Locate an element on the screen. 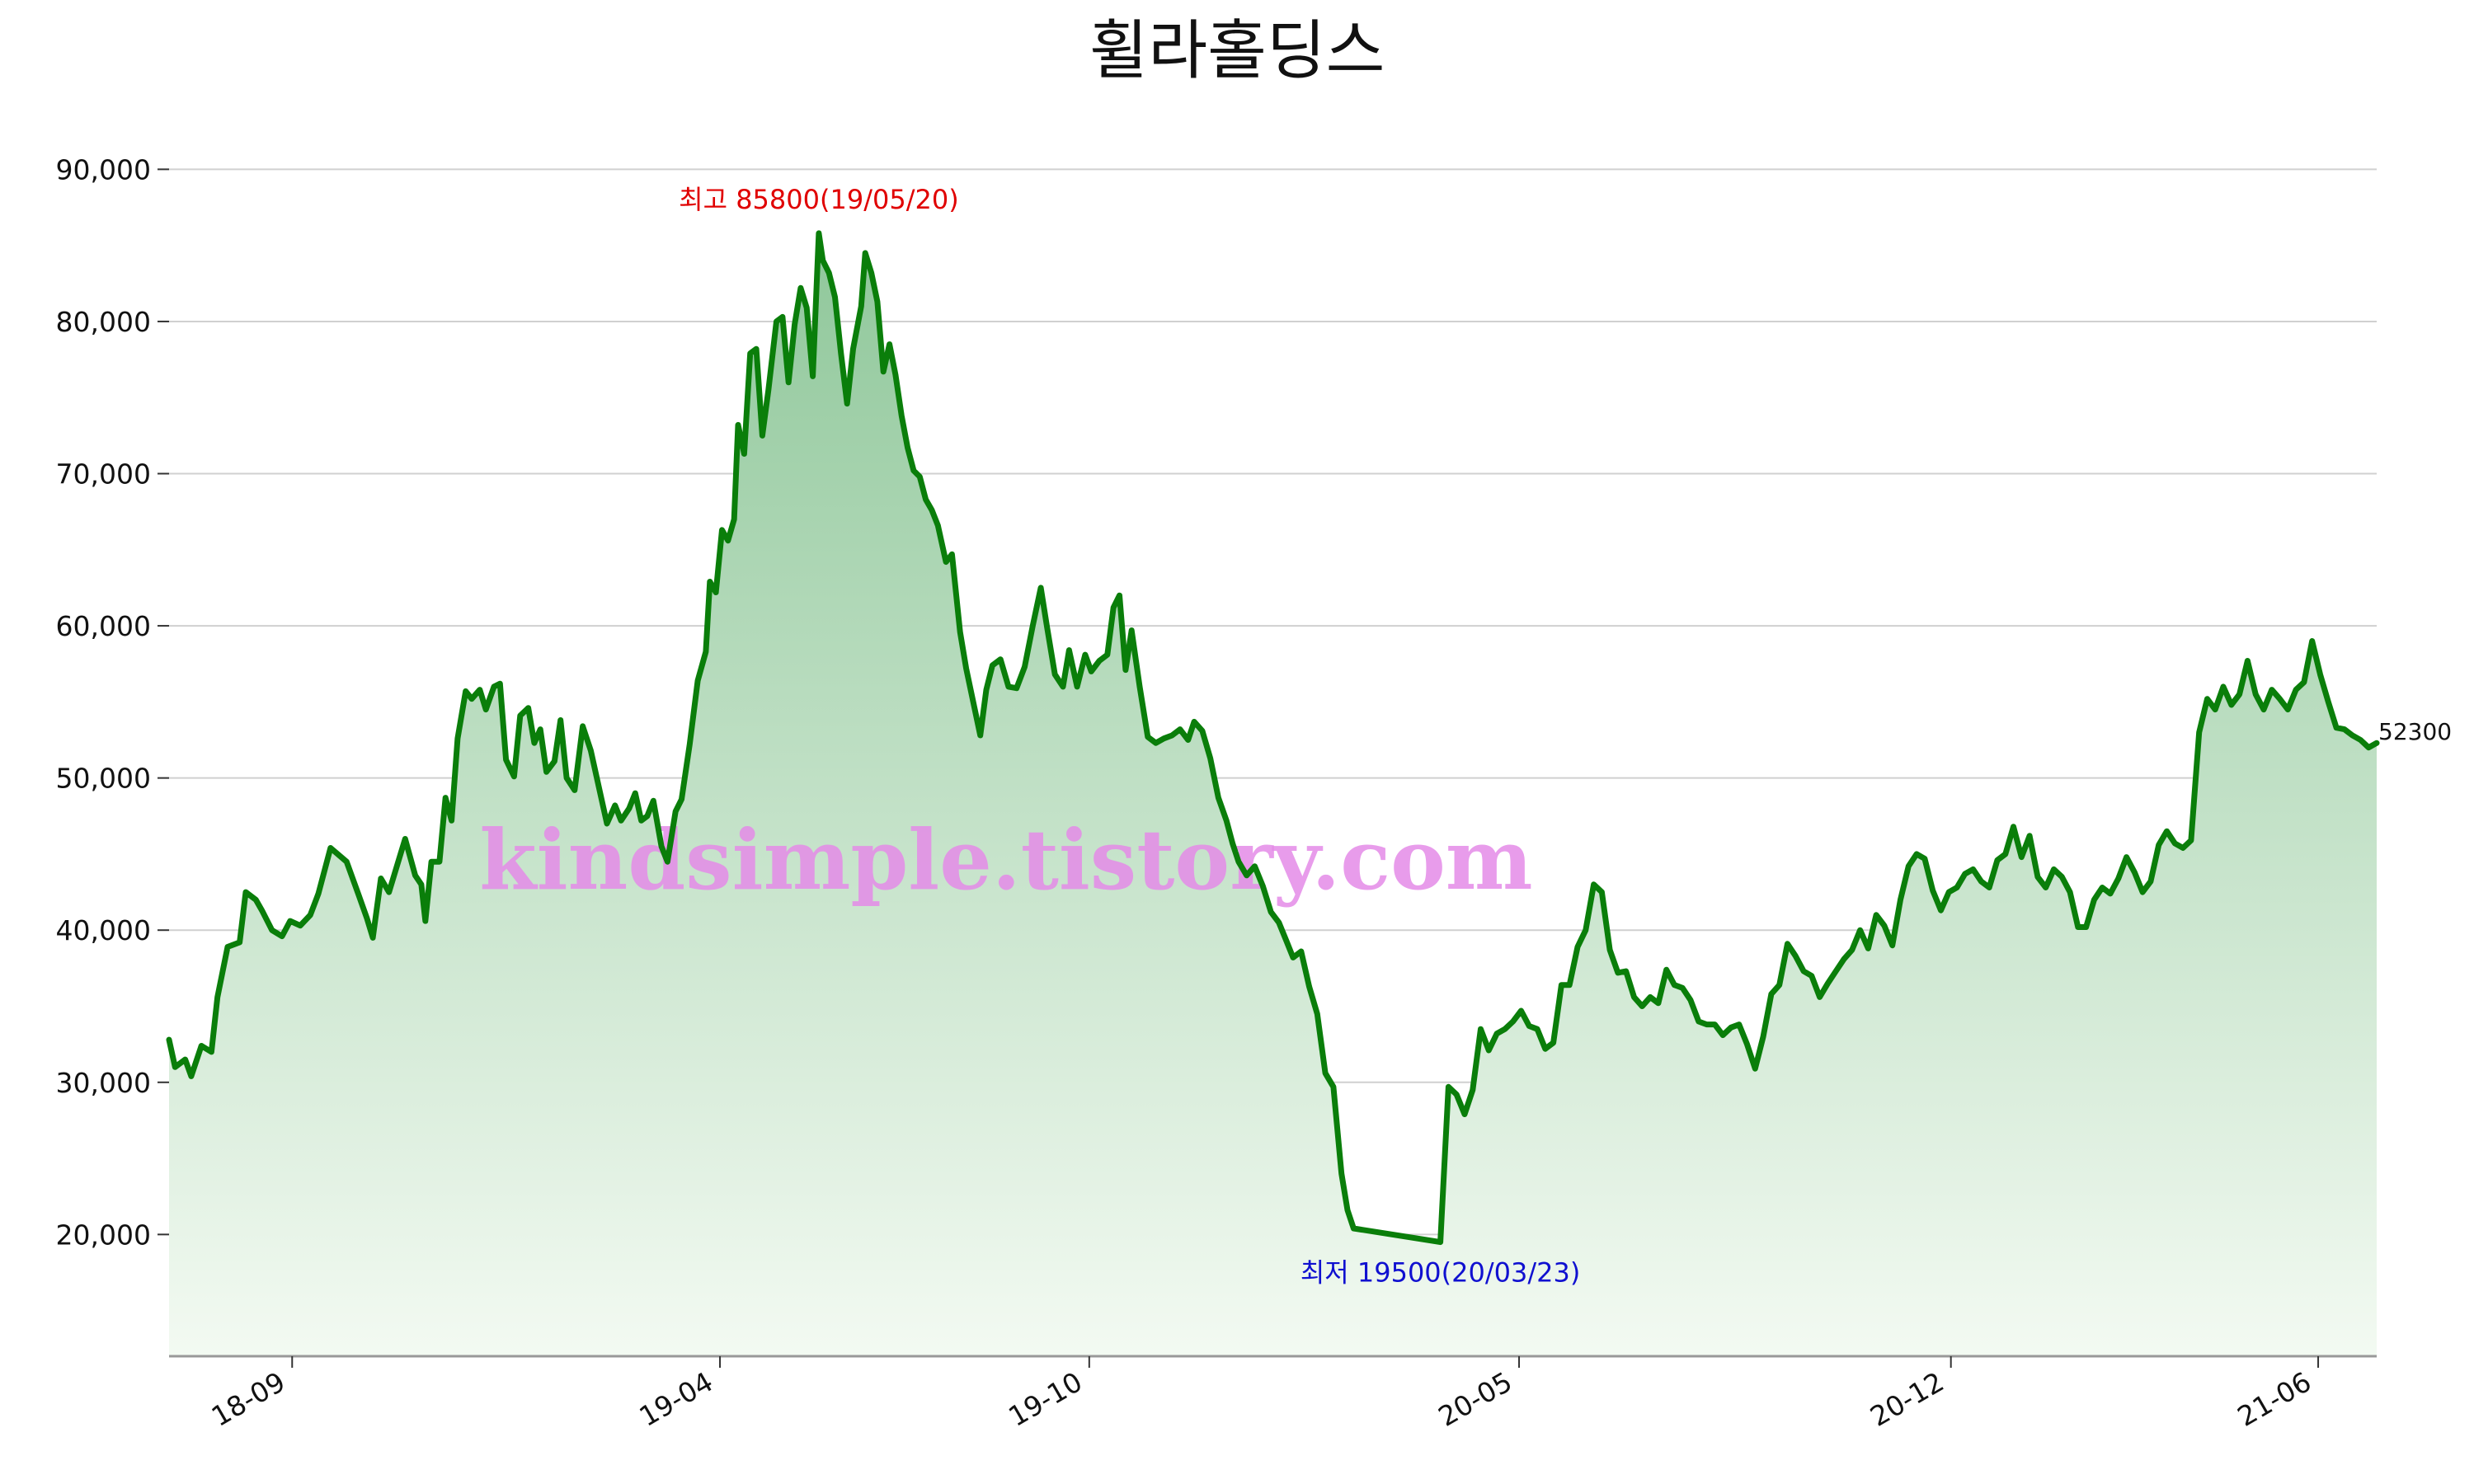  y-tick-label: 90,000 is located at coordinates (103, 169).